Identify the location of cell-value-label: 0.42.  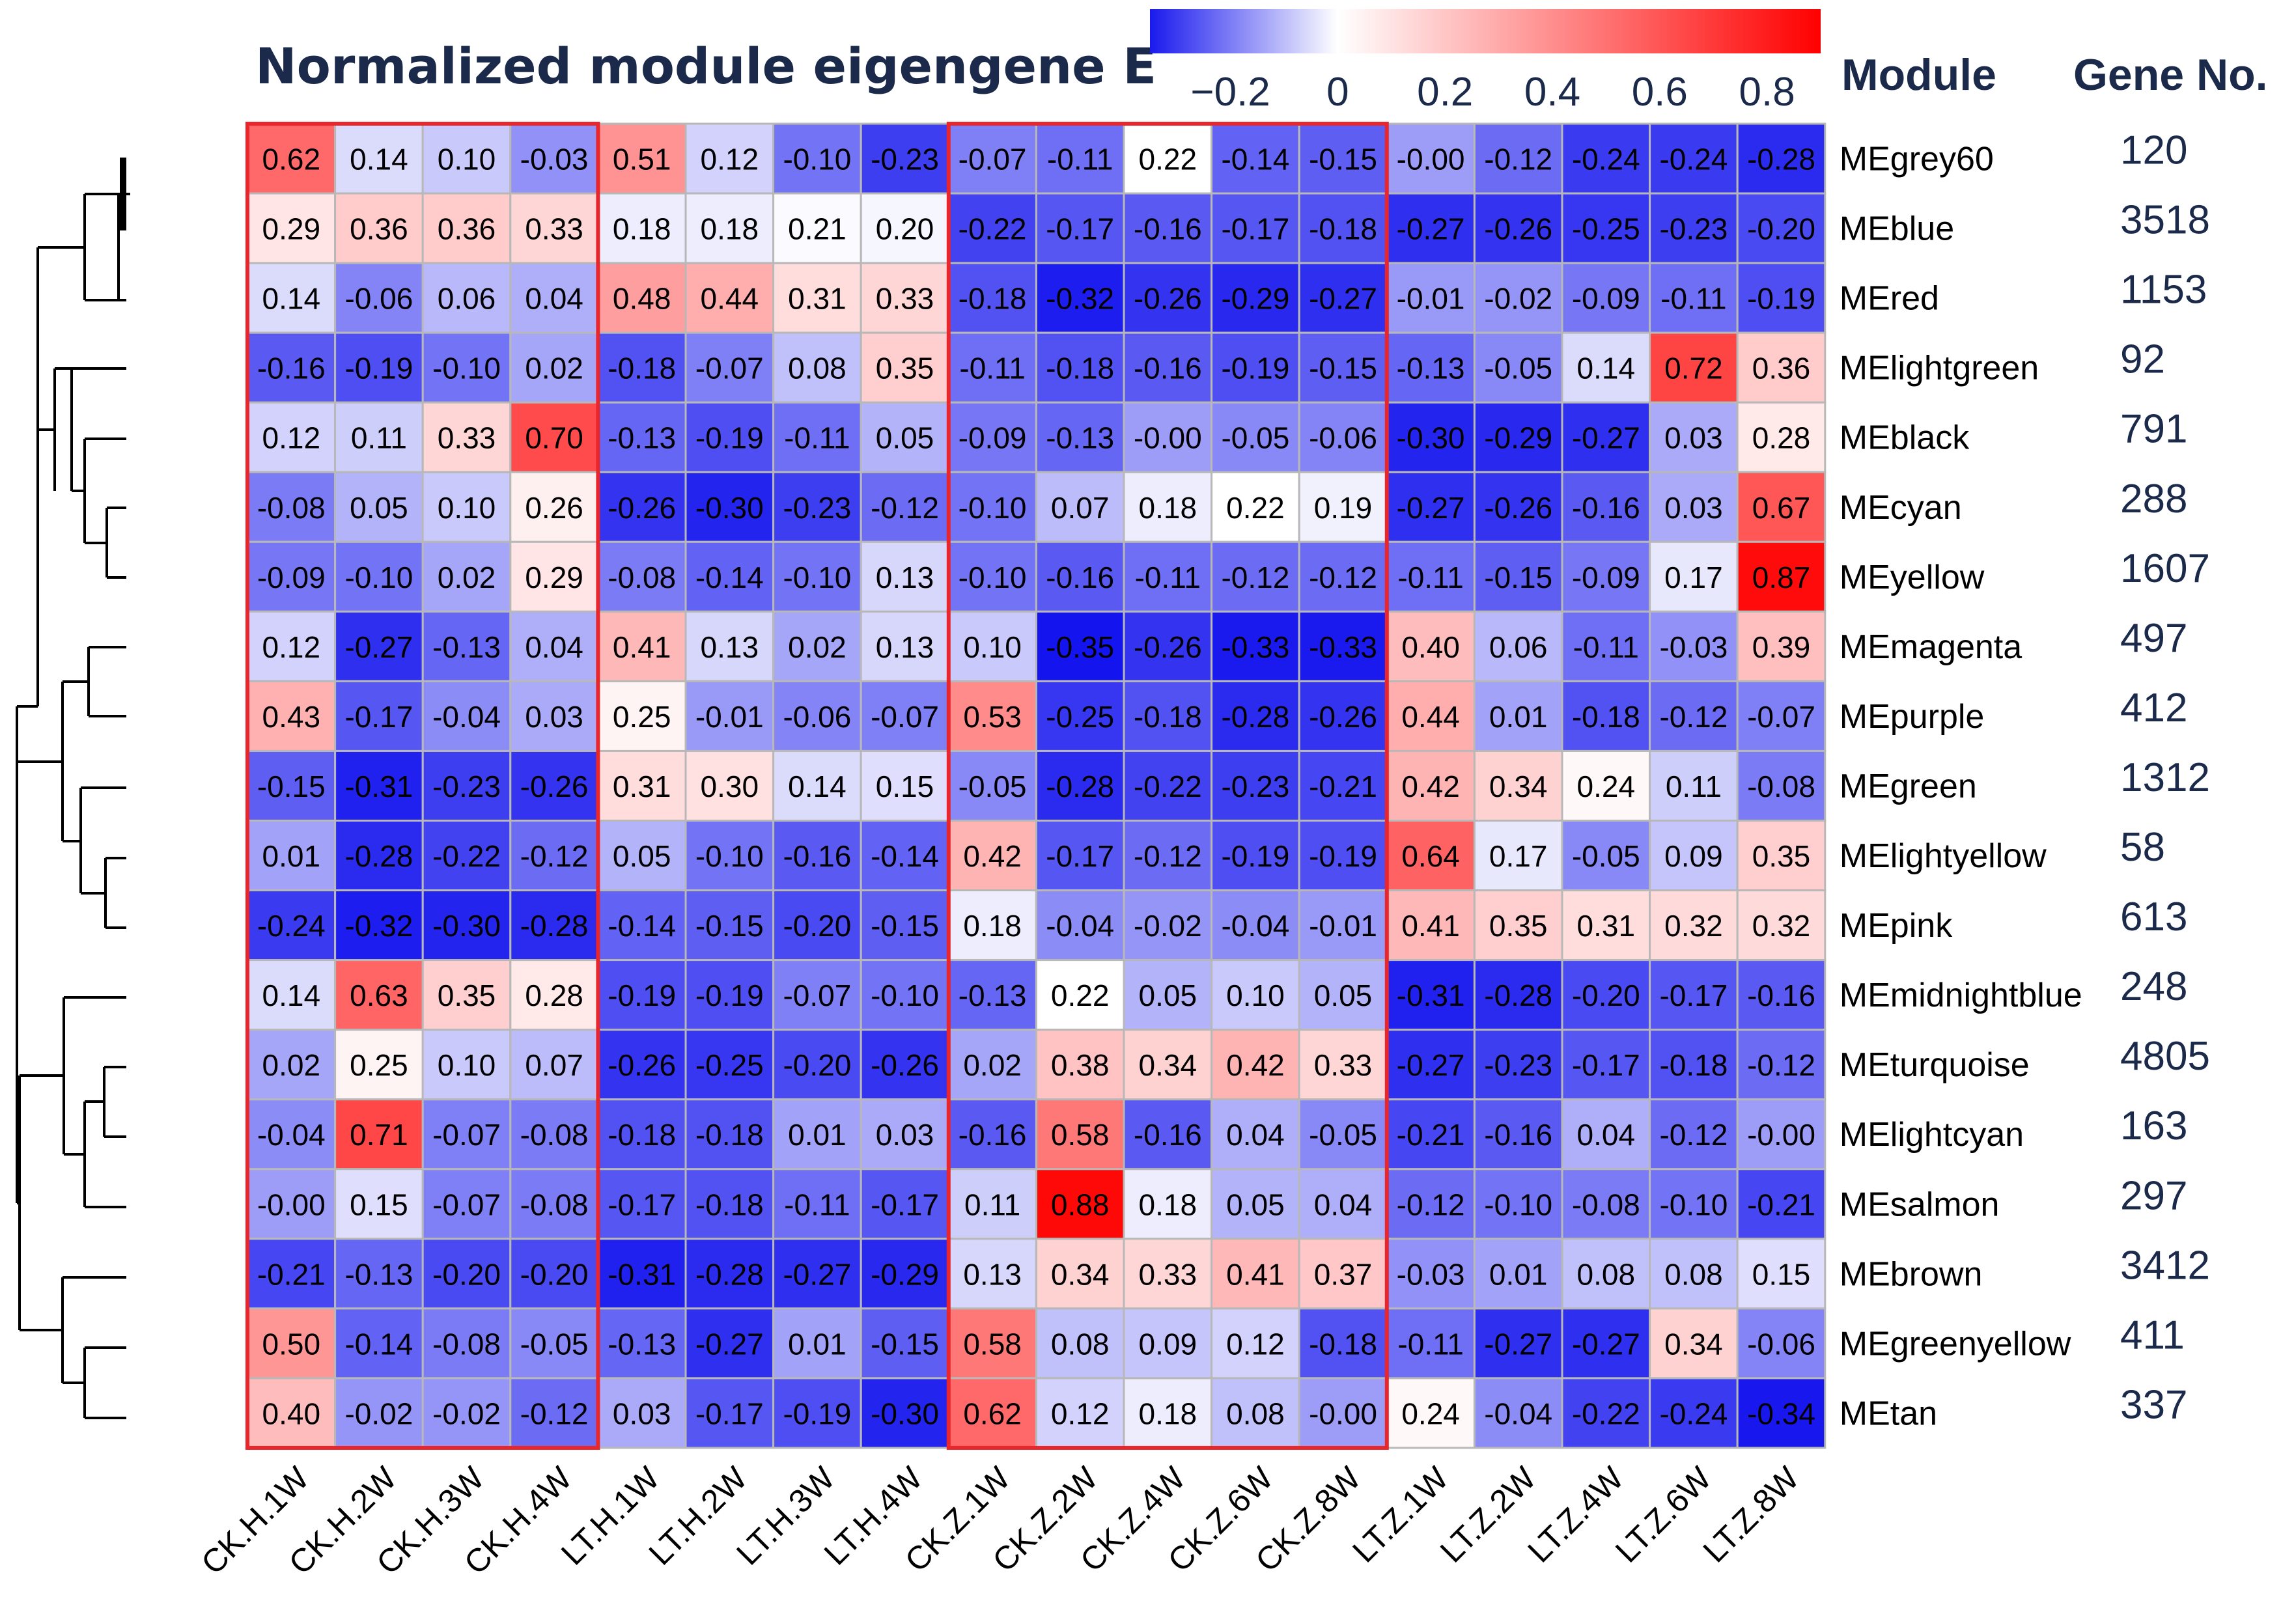
(1431, 787).